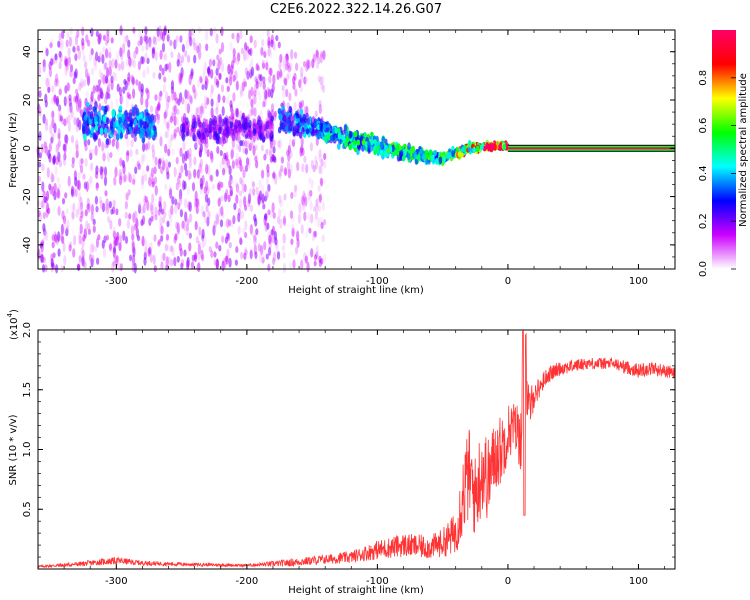  Describe the element at coordinates (208, 127) in the screenshot. I see `spectrogram-point-2045` at that location.